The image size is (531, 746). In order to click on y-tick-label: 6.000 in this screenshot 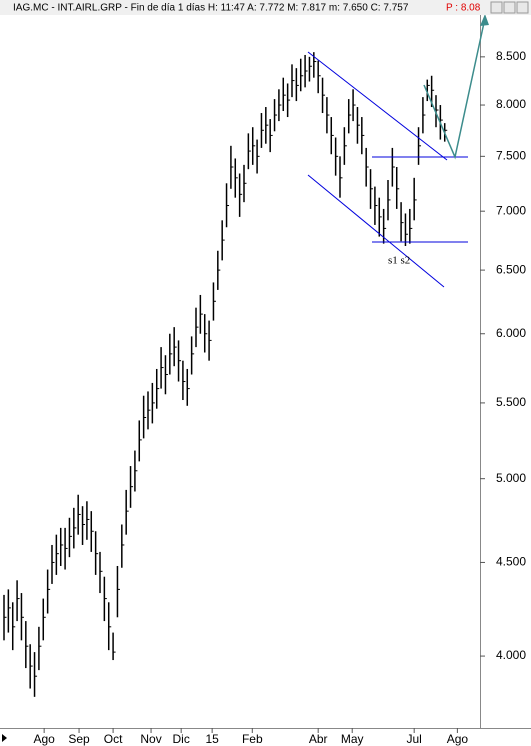, I will do `click(511, 333)`.